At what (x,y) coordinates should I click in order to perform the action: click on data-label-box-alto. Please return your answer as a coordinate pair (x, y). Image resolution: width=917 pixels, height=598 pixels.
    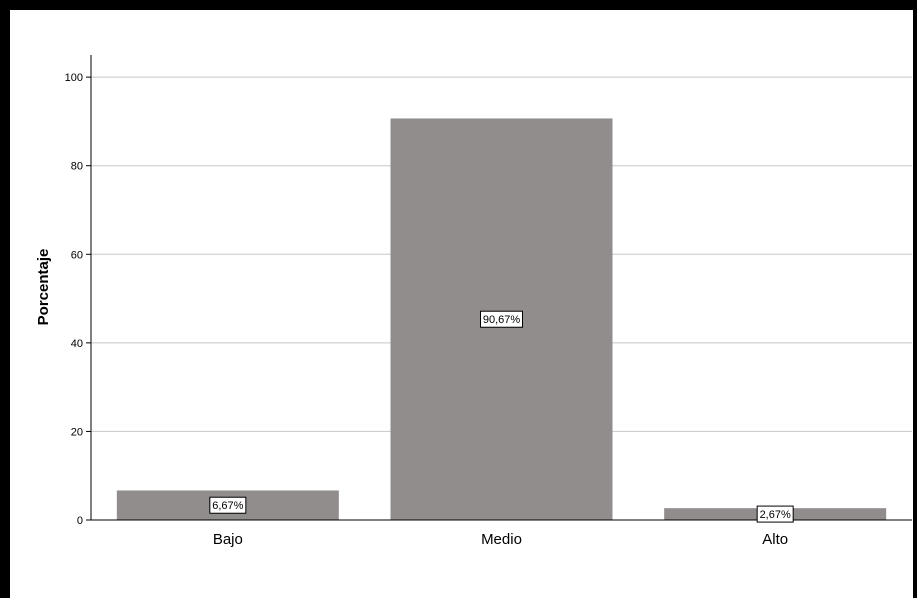
    Looking at the image, I should click on (775, 514).